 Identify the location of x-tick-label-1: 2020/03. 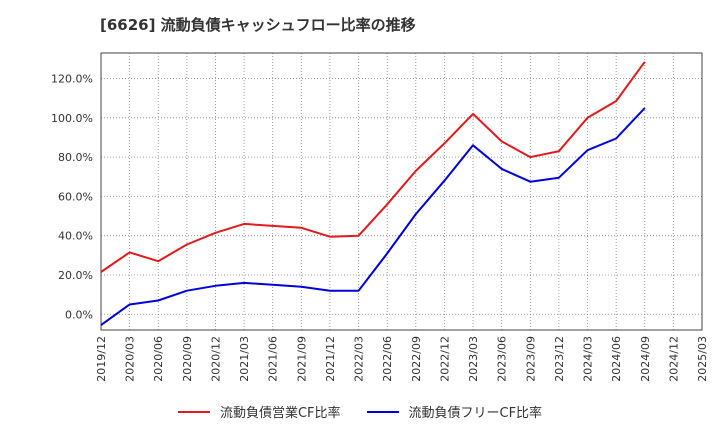
(130, 359).